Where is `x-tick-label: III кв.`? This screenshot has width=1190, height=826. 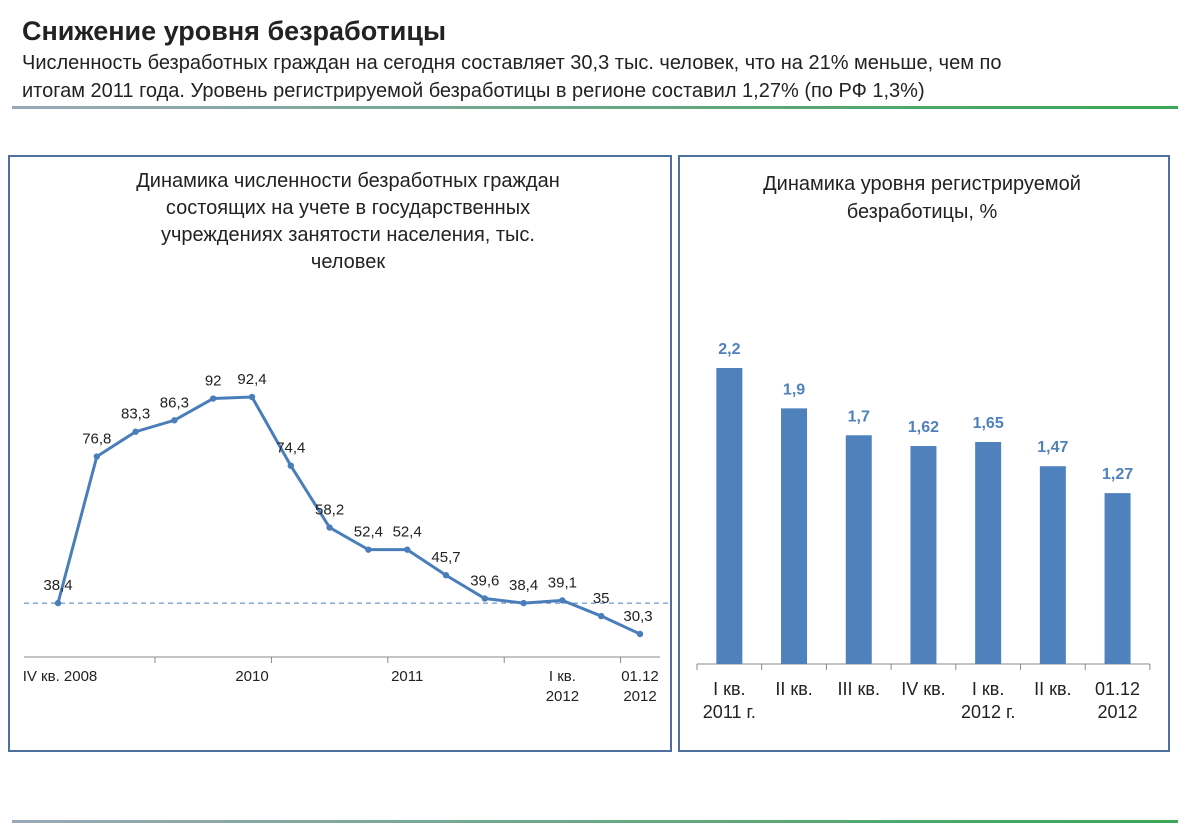
x-tick-label: III кв. is located at coordinates (859, 689).